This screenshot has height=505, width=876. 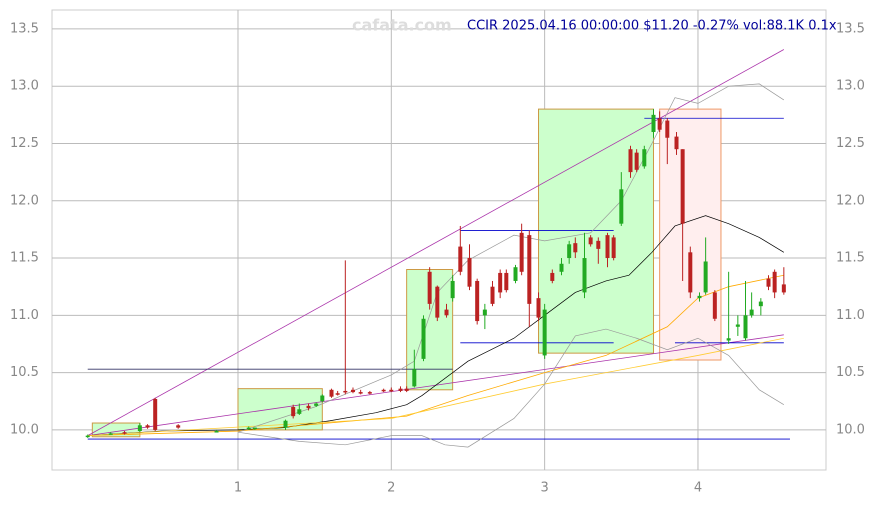 I want to click on y-tick-label-right: 12.5, so click(x=850, y=143).